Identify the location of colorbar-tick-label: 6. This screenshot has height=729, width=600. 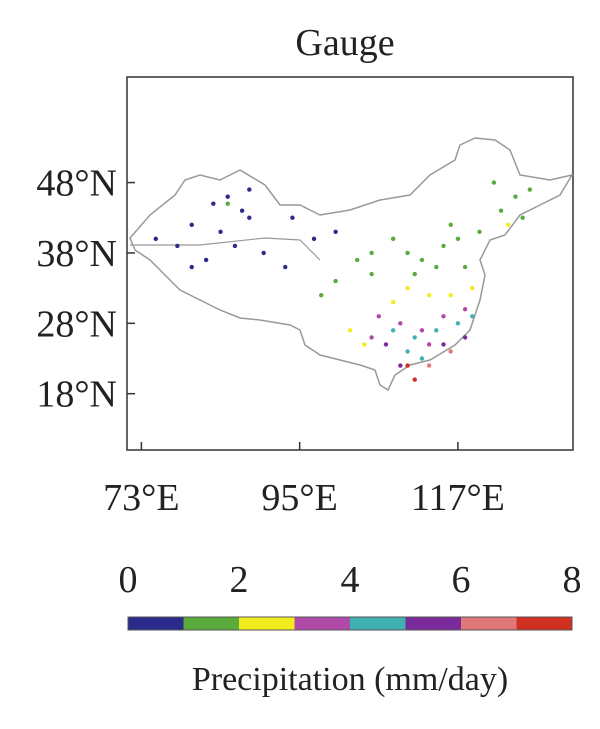
(461, 580).